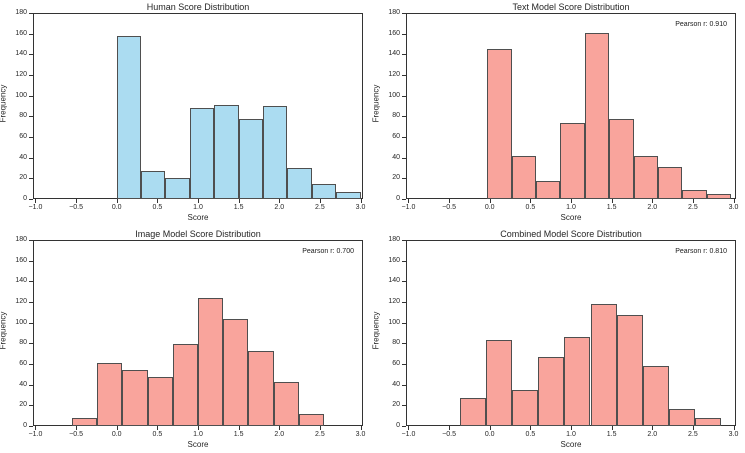 This screenshot has height=453, width=745. Describe the element at coordinates (394, 12) in the screenshot. I see `y-tick-label: 180` at that location.